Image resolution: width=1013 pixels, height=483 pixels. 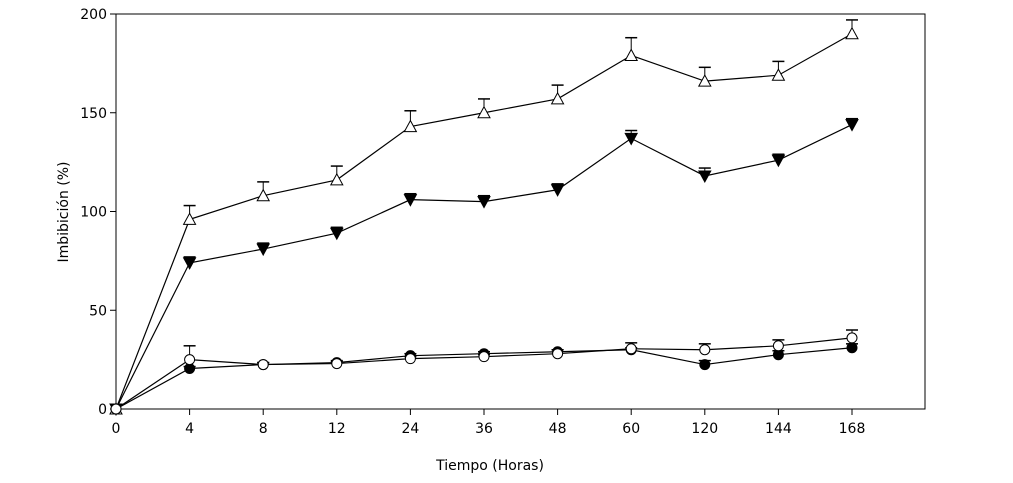 I want to click on x-tick-label: 168, so click(x=852, y=429).